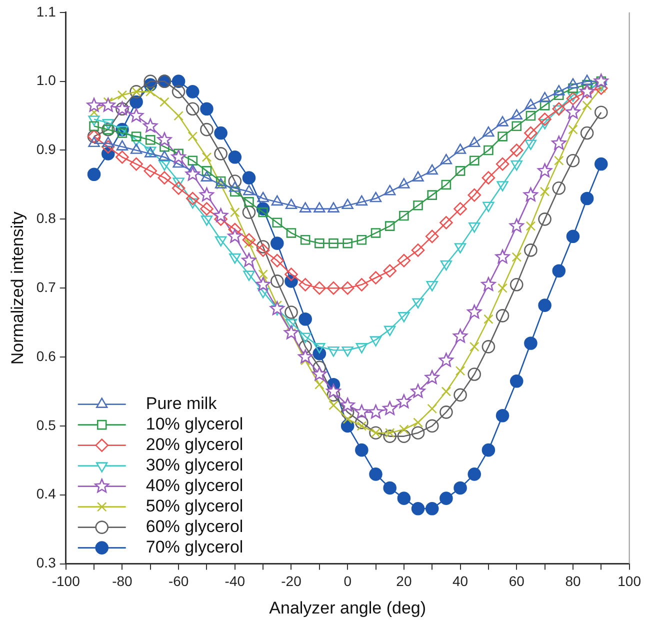 This screenshot has width=645, height=627. I want to click on legend-label: 70% glycerol, so click(195, 546).